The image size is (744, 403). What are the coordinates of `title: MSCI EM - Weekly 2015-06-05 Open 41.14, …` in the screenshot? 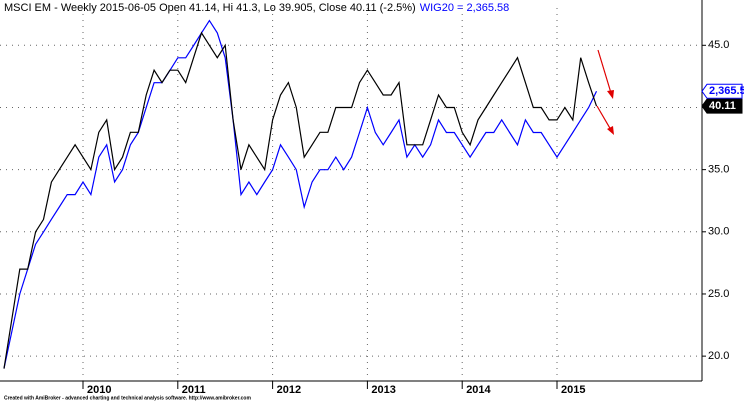 It's located at (210, 8).